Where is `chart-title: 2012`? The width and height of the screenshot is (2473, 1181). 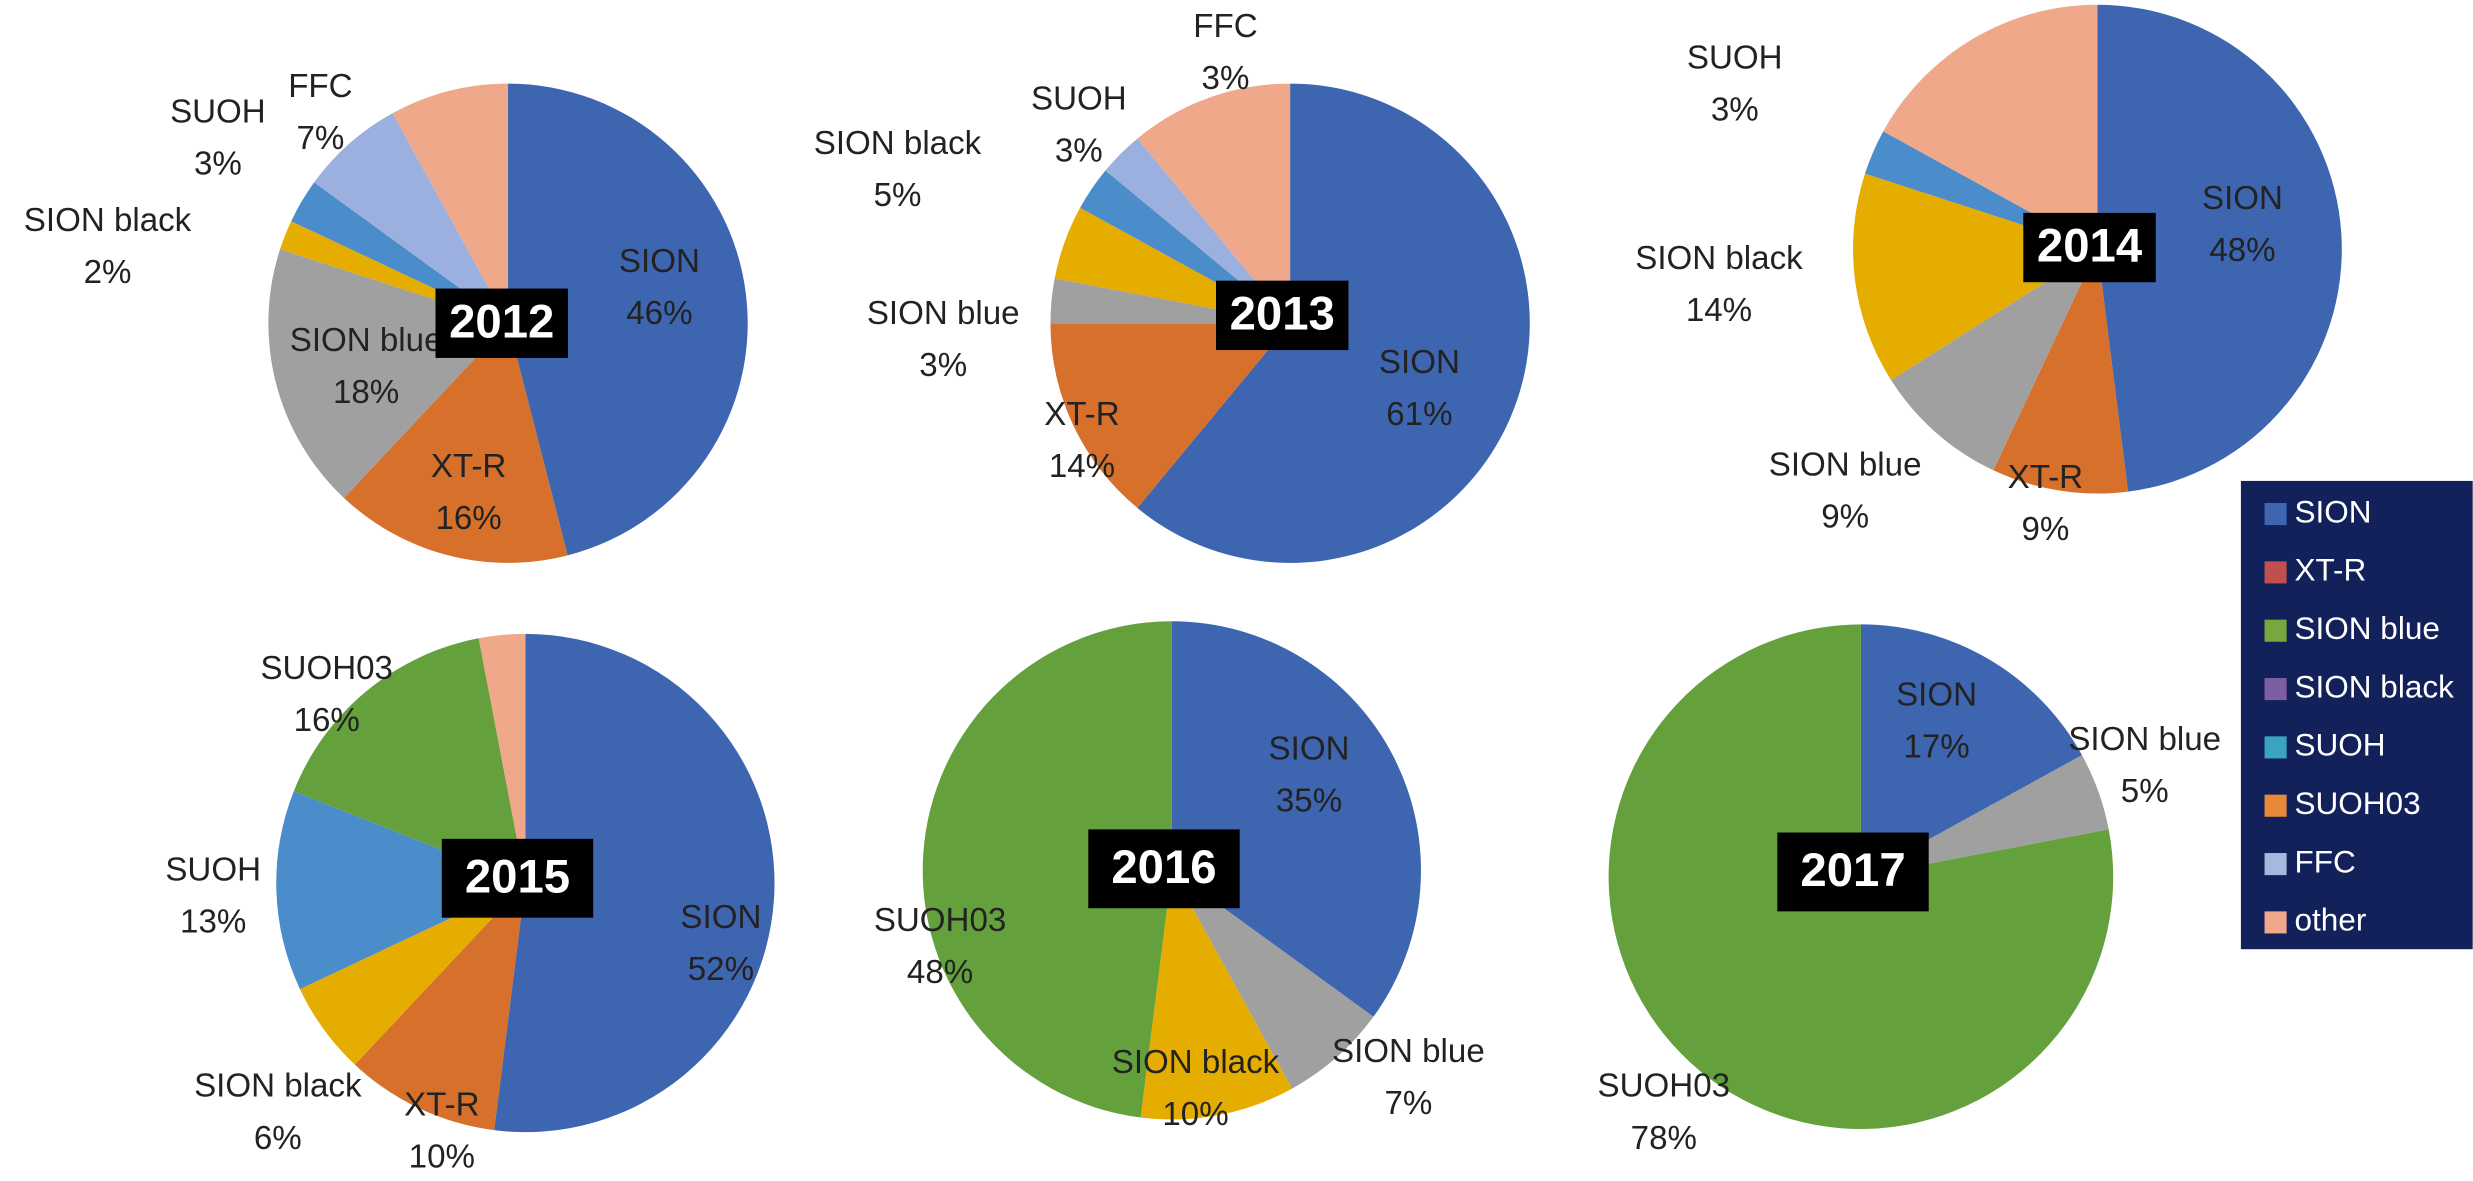
chart-title: 2012 is located at coordinates (501, 321).